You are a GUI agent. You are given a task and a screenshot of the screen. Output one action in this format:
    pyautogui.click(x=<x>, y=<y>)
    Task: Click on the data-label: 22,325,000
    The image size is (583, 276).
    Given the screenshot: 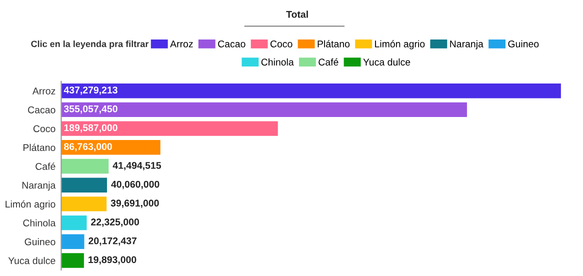 What is the action you would take?
    pyautogui.click(x=115, y=222)
    